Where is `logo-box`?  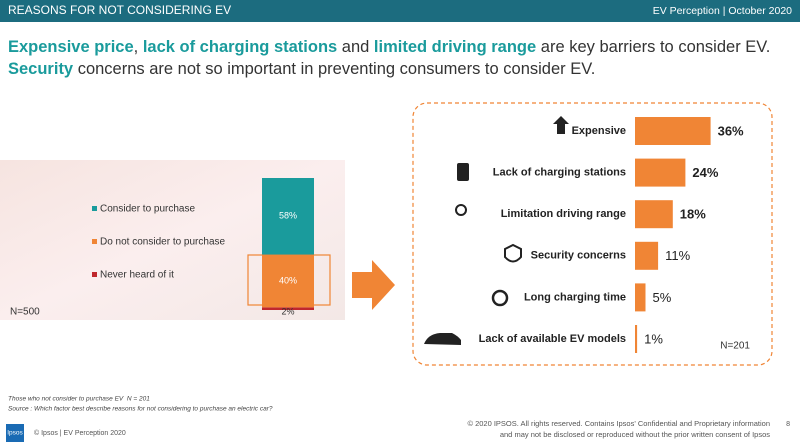 logo-box is located at coordinates (15, 433).